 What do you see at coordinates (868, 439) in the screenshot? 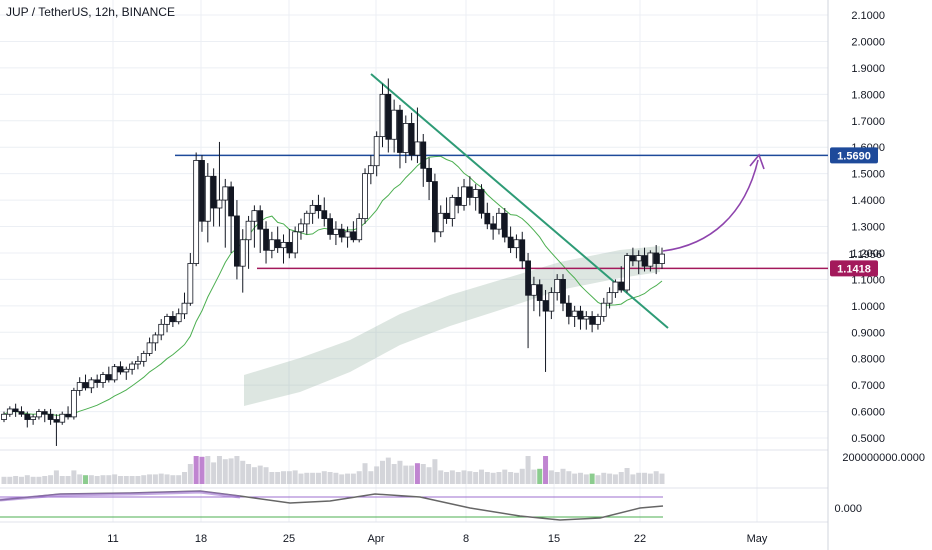
I see `price-tick-label: 0.5000` at bounding box center [868, 439].